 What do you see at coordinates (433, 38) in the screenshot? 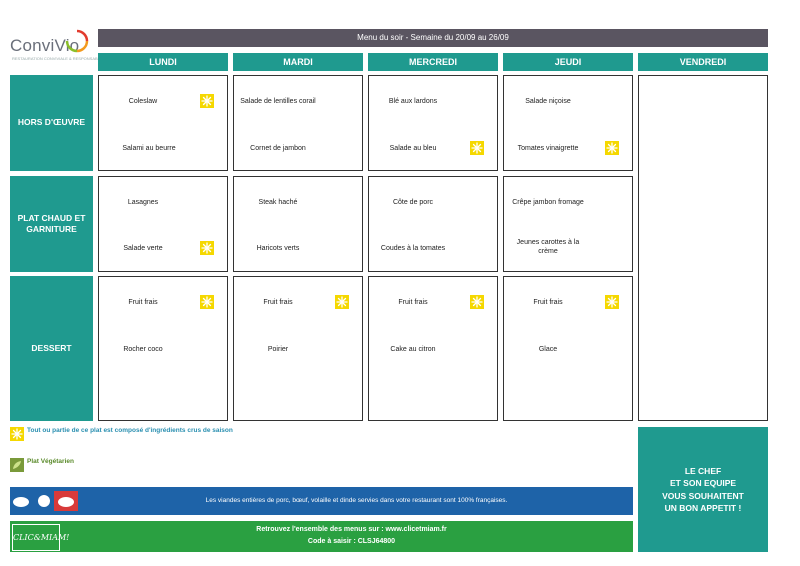
I see `menu-title: Menu du soir - Semaine du 20/09 au 26/09` at bounding box center [433, 38].